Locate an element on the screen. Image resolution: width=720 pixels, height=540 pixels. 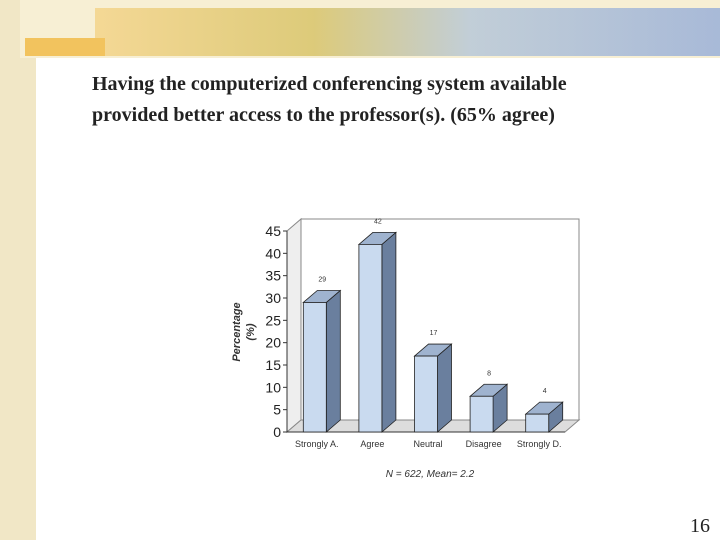
y-tick-label: 20 is located at coordinates (273, 343).